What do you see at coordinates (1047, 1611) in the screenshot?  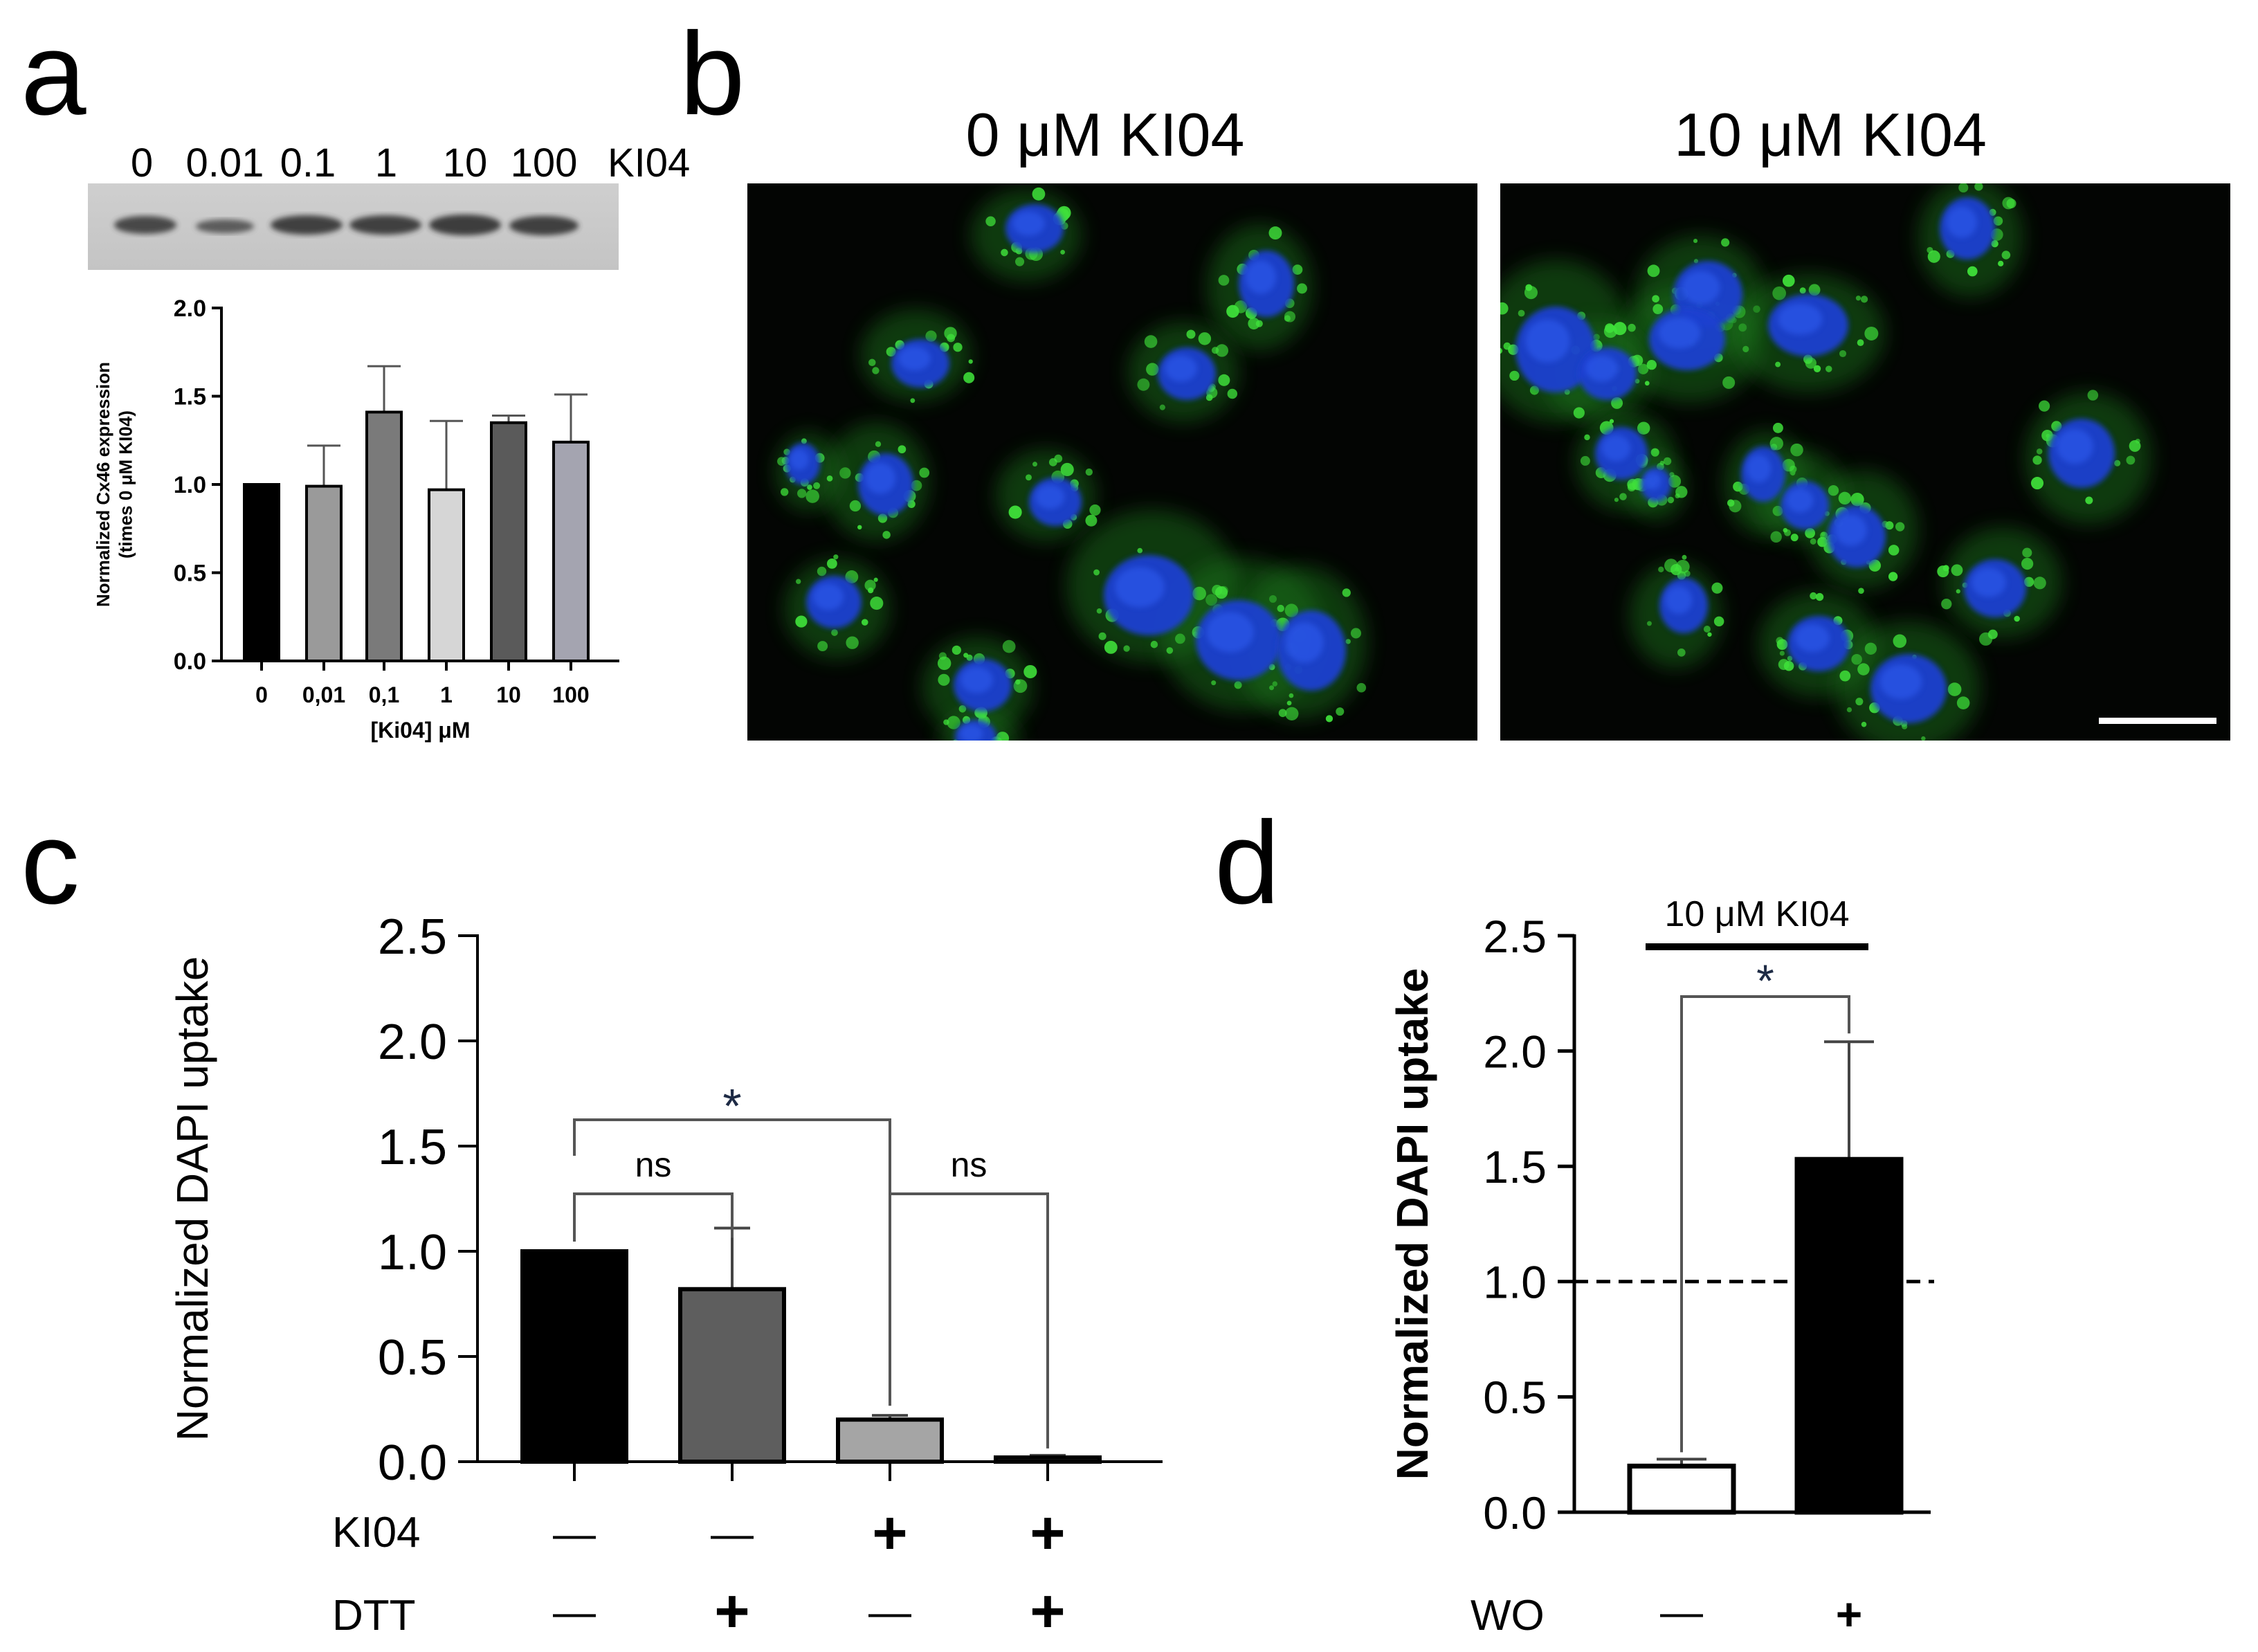 I see `dtt-cond-4: +` at bounding box center [1047, 1611].